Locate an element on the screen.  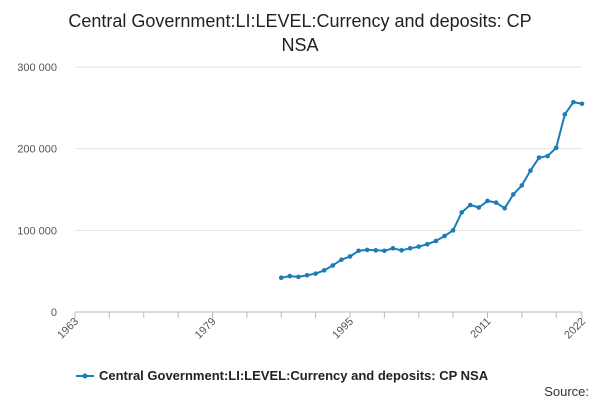
y-axis: 0 100 000 200 000 300 000 is located at coordinates (37, 190).